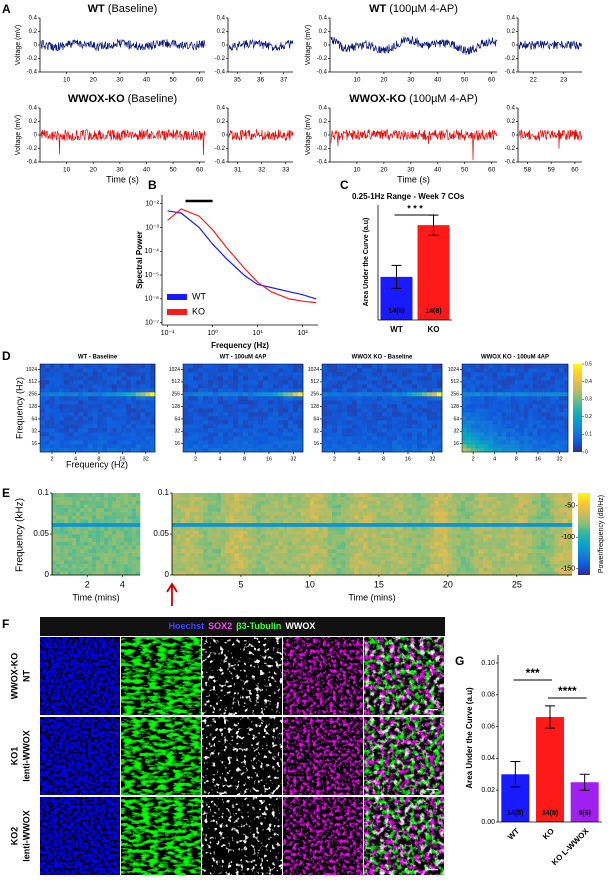 The width and height of the screenshot is (609, 885). I want to click on voltage-trace, so click(550, 138).